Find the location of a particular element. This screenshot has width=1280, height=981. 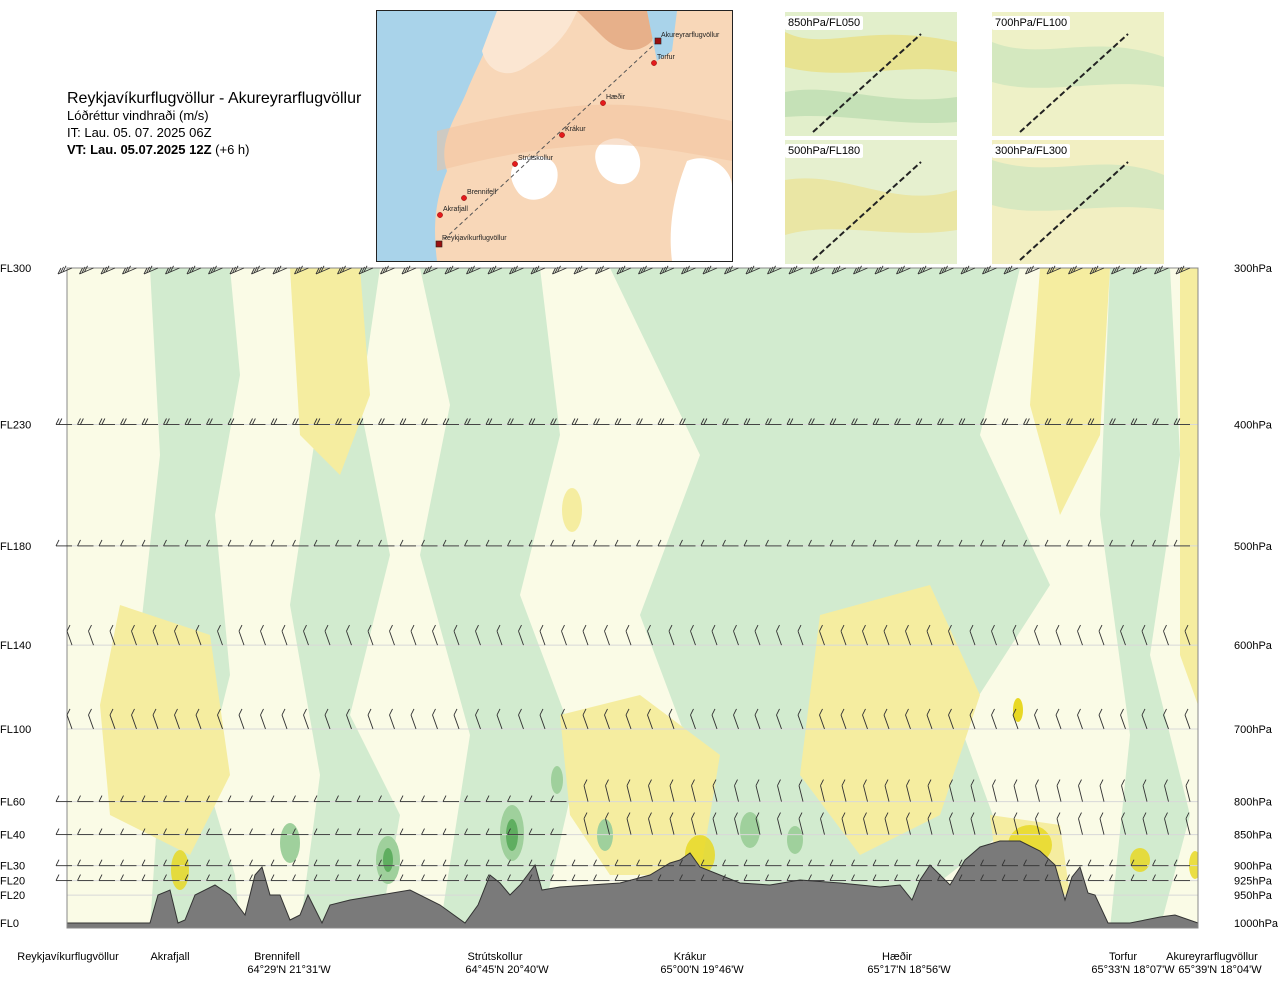

map-waypoint-label: Krákur is located at coordinates (575, 129).